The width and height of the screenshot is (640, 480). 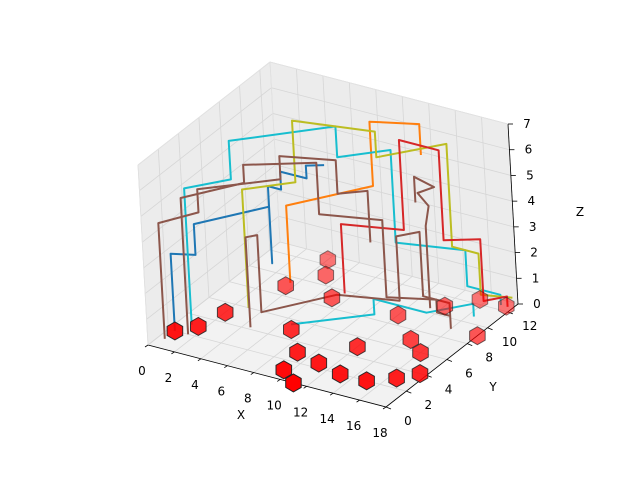 I want to click on x-tick-label: 14, so click(x=326, y=419).